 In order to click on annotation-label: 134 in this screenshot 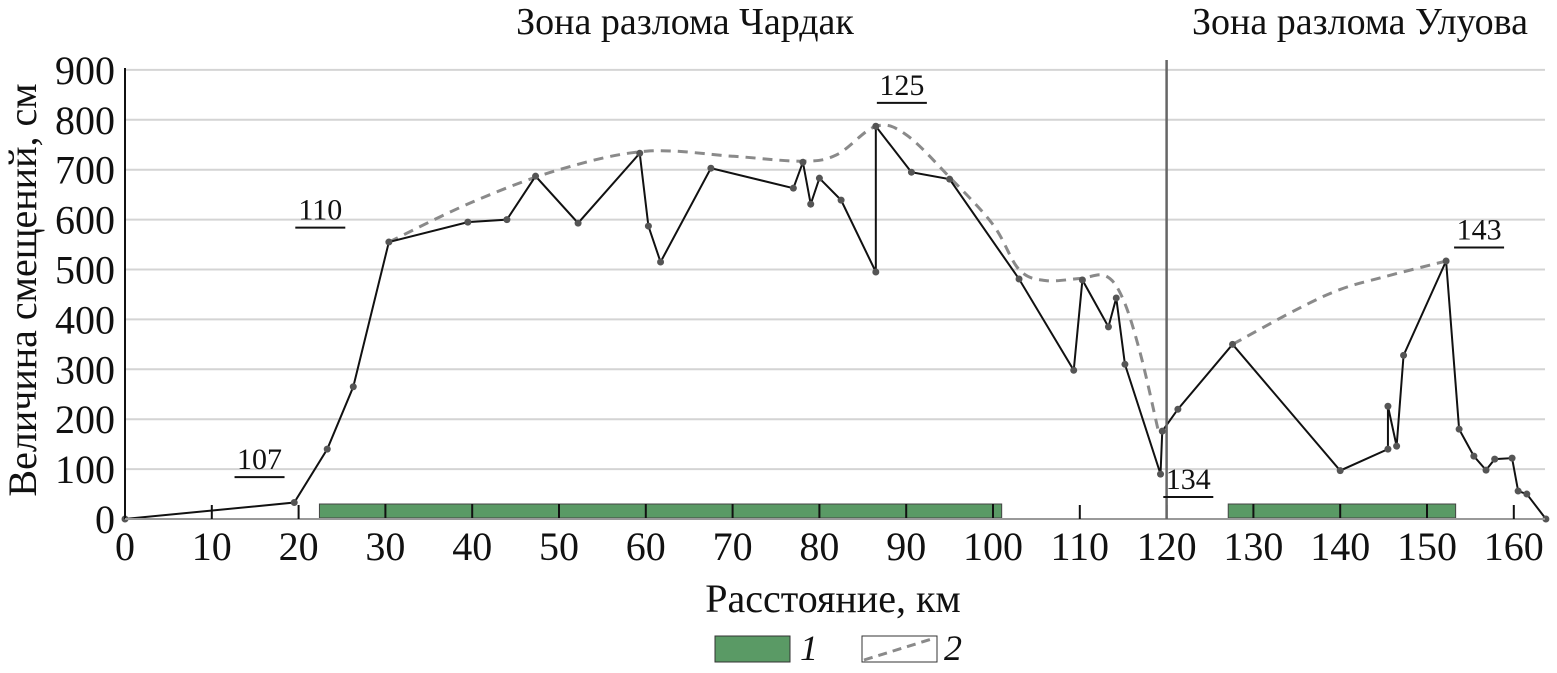, I will do `click(1188, 479)`.